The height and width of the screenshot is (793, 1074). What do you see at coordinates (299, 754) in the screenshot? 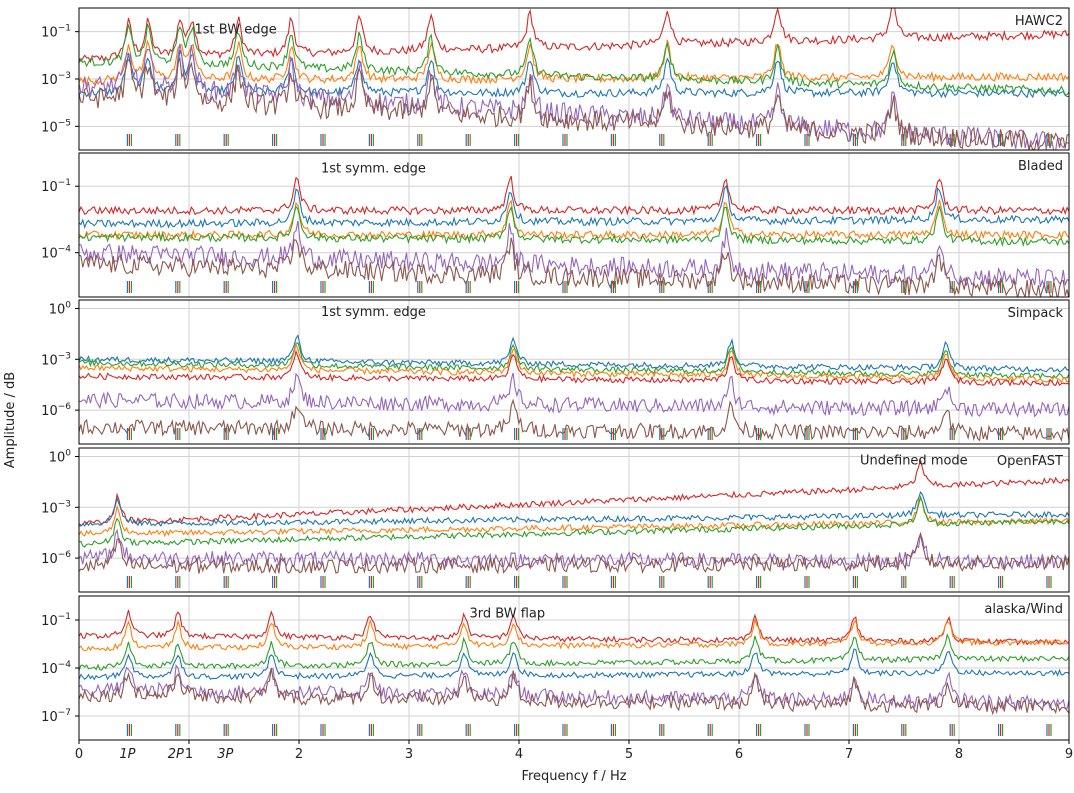
I see `x-tick-label: 2` at bounding box center [299, 754].